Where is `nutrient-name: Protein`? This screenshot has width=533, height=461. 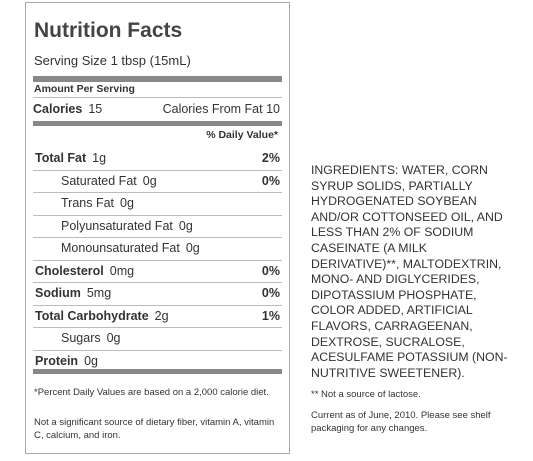
nutrient-name: Protein is located at coordinates (57, 360).